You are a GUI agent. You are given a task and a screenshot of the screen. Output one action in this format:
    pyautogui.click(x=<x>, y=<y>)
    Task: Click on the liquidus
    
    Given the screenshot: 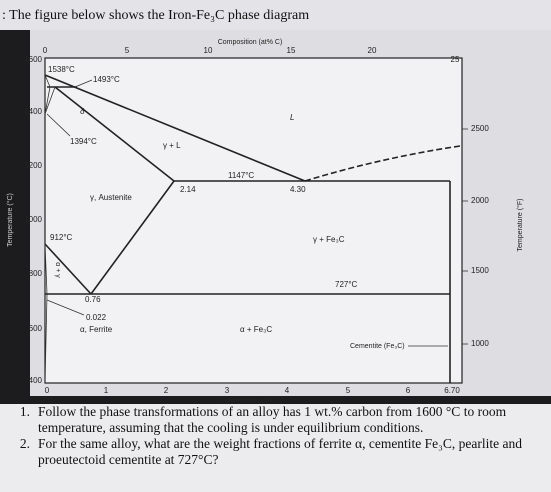 What is the action you would take?
    pyautogui.click(x=175, y=128)
    